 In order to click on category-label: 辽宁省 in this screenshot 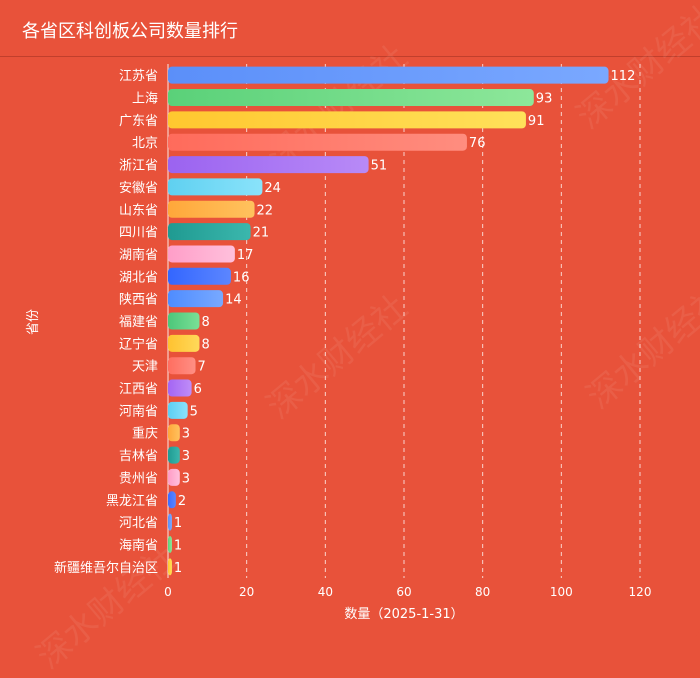, I will do `click(138, 344)`.